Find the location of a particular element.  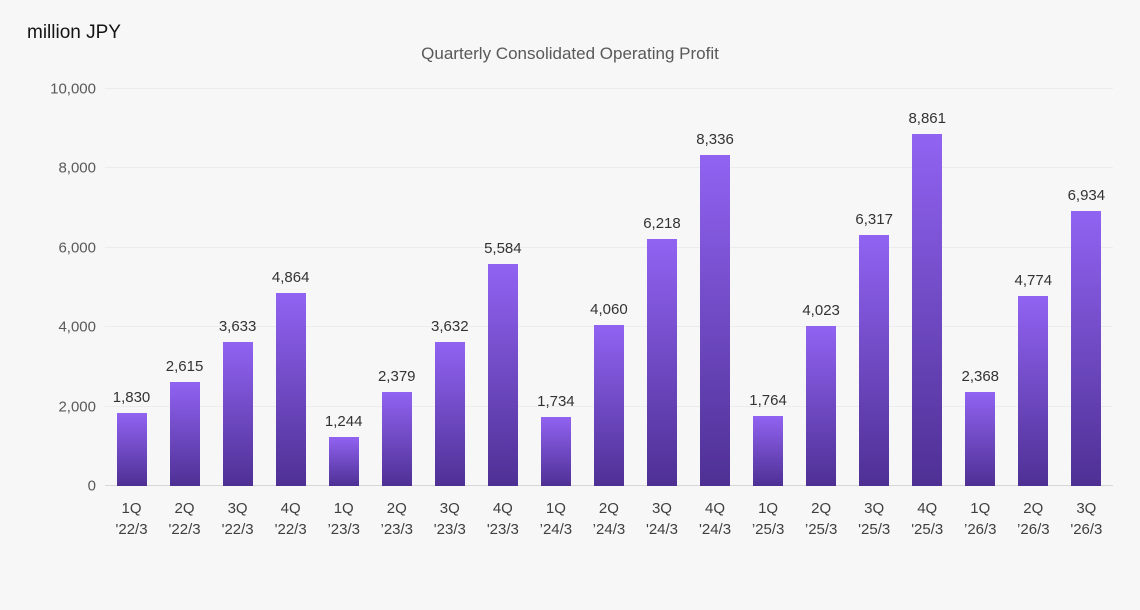

x-tick-label: 4Q '24/3 is located at coordinates (715, 519).